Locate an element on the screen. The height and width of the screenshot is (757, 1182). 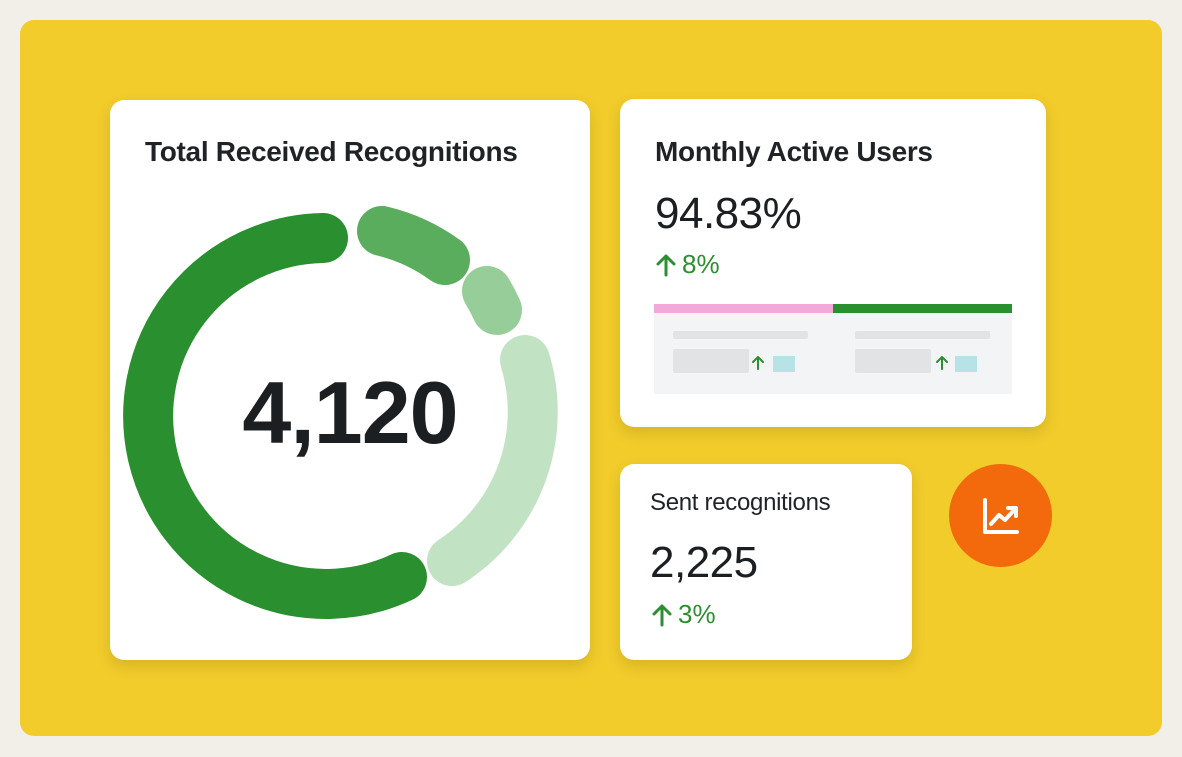
sent-recognitions-title: Sent recognitions is located at coordinates (740, 502).